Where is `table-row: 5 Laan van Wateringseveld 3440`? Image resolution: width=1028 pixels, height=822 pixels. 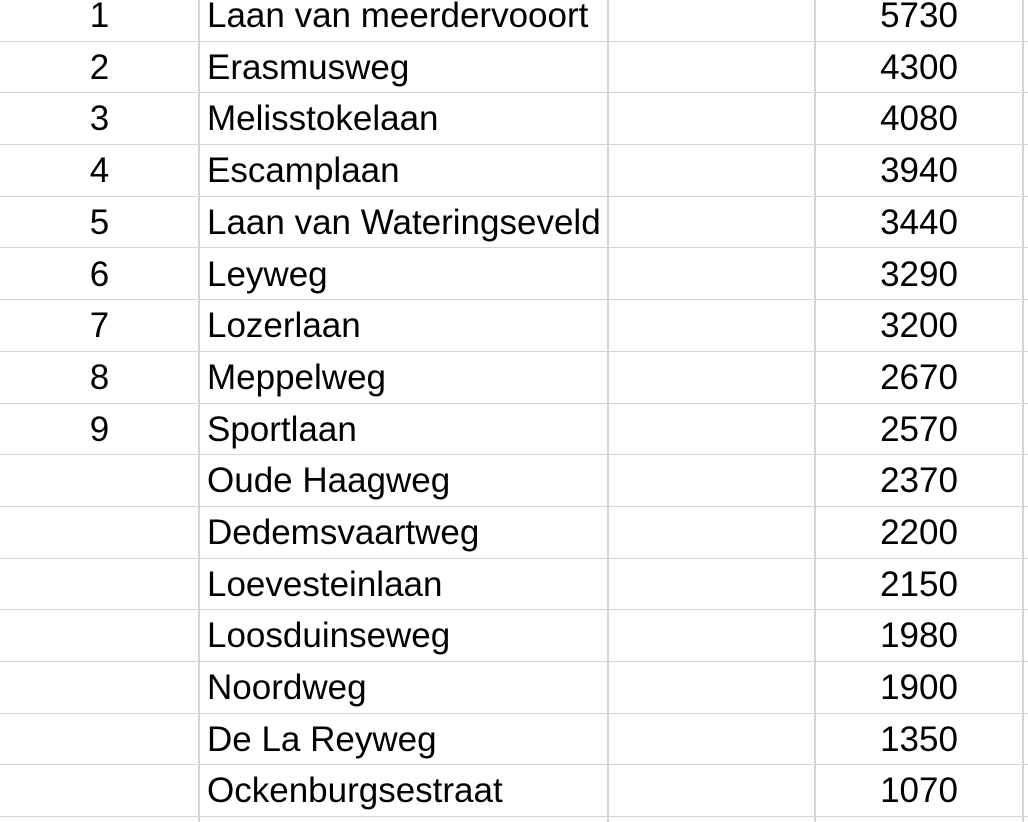
table-row: 5 Laan van Wateringseveld 3440 is located at coordinates (514, 222).